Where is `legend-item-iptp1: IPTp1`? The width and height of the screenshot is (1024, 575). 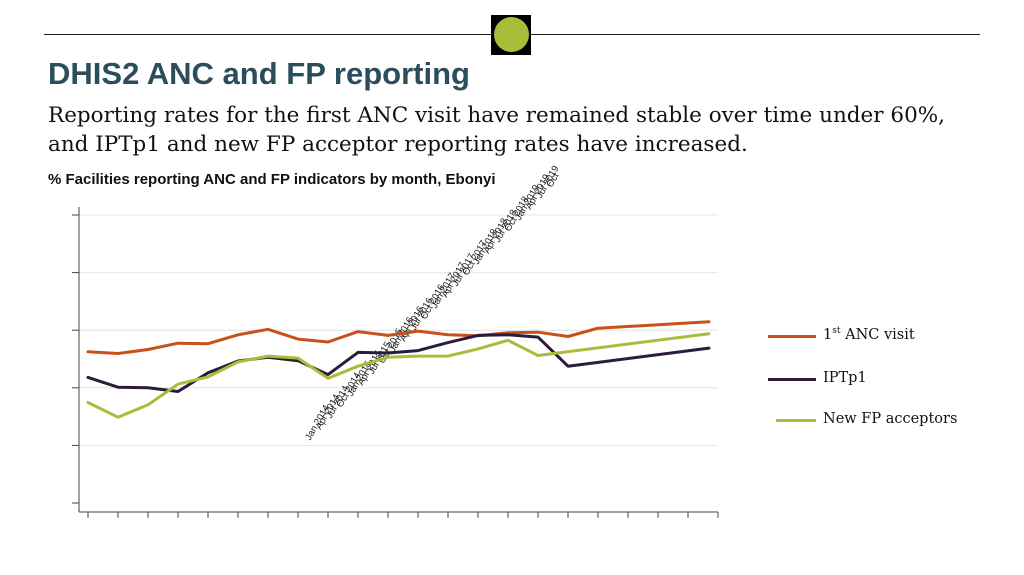 legend-item-iptp1: IPTp1 is located at coordinates (878, 379).